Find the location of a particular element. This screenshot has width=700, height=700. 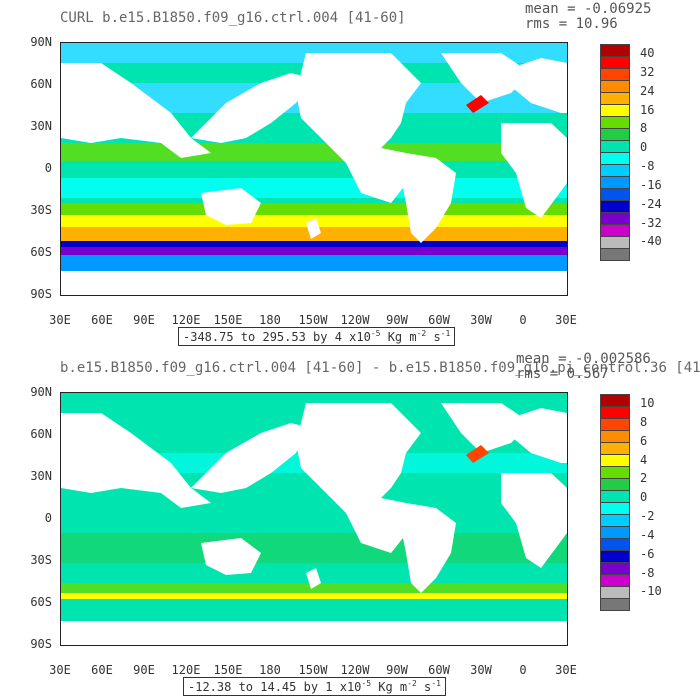

colorbar-label: -10 is located at coordinates (651, 591).